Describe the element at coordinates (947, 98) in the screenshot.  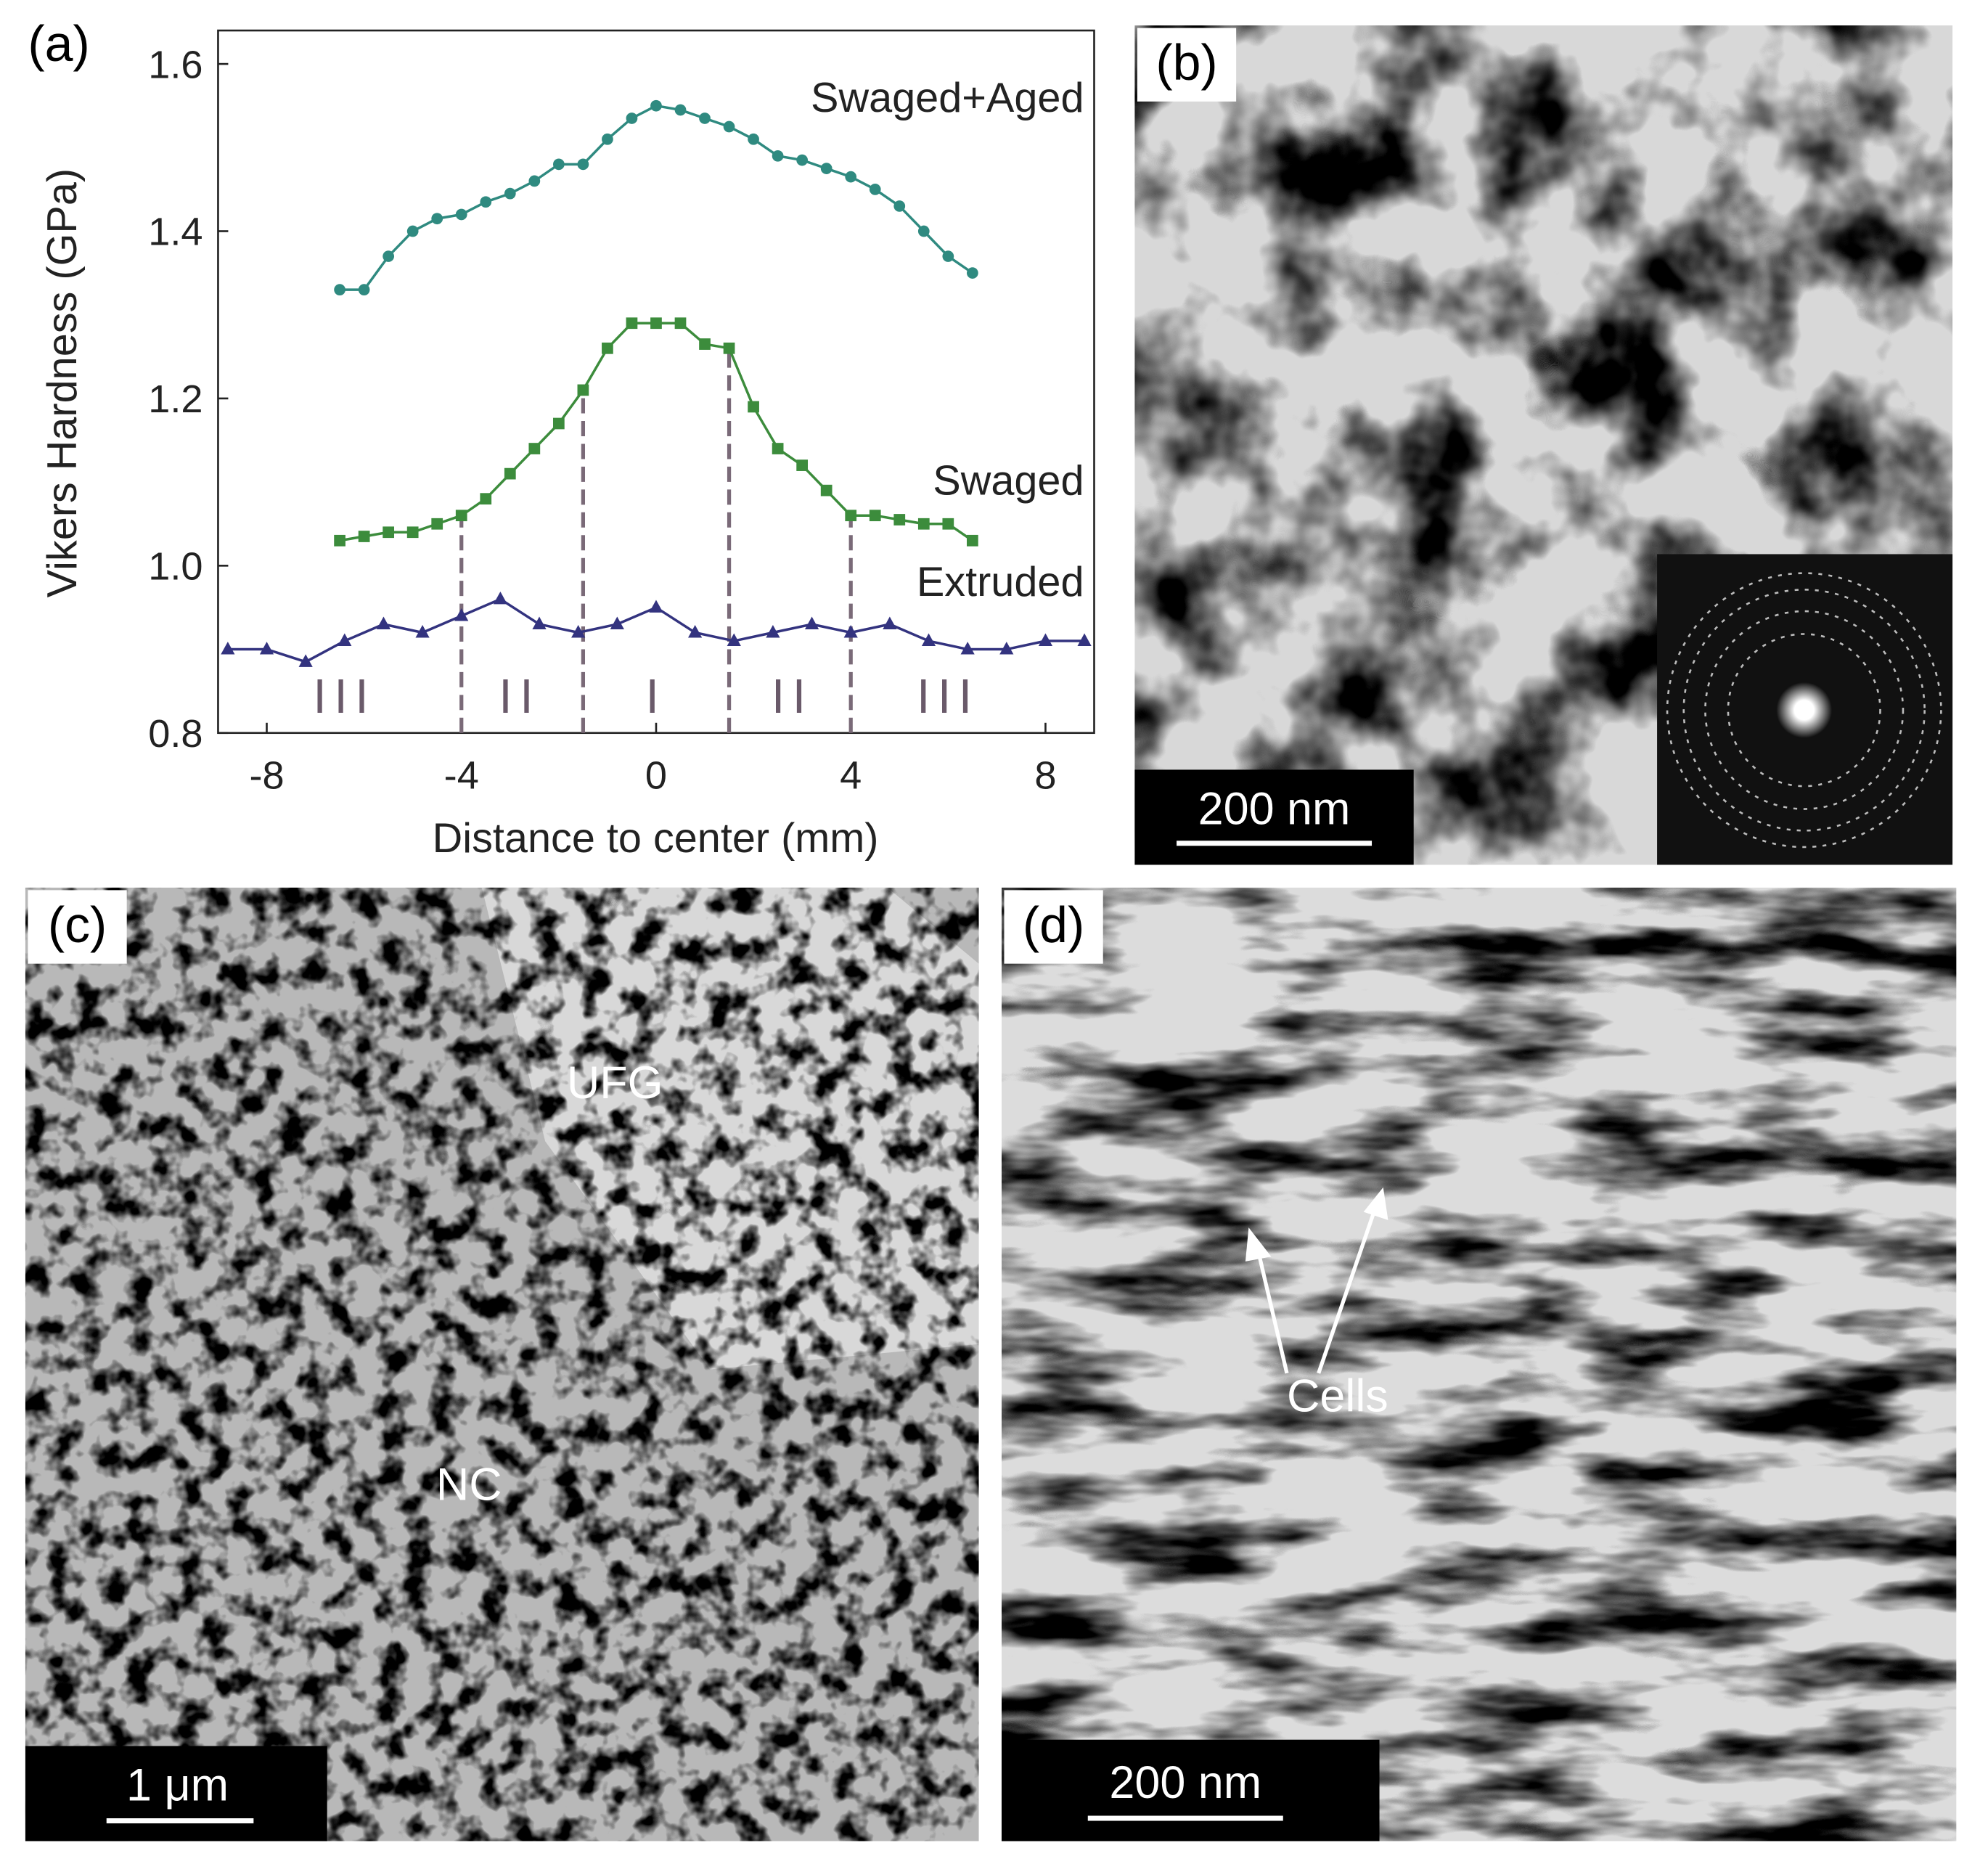
I see `series-label: Swaged+Aged` at that location.